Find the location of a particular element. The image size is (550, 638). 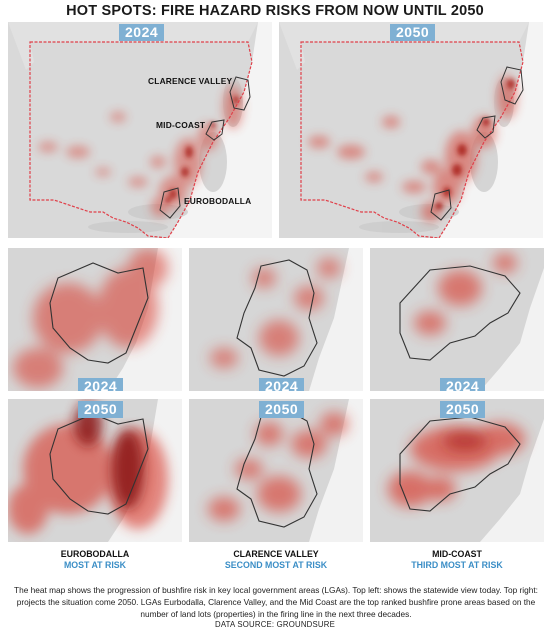

data-source: DATA SOURCE: GROUNDSURE is located at coordinates (275, 624).